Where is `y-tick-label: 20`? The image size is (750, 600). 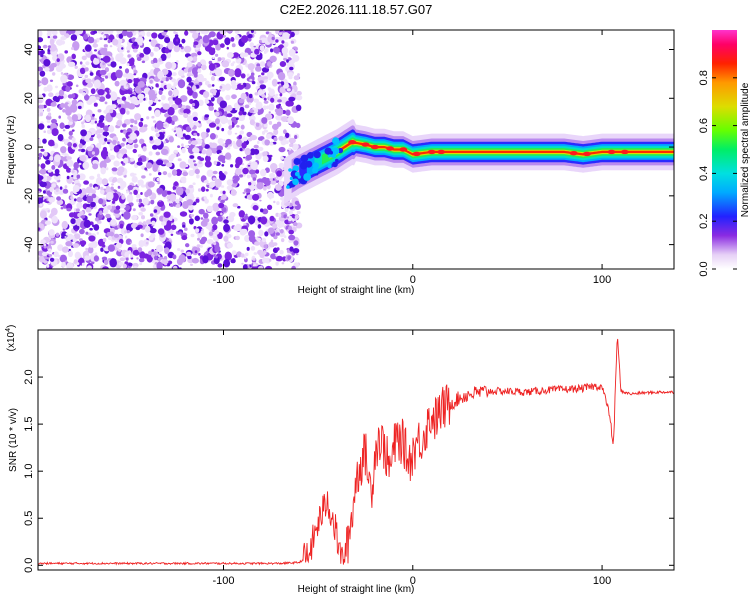 y-tick-label: 20 is located at coordinates (29, 98).